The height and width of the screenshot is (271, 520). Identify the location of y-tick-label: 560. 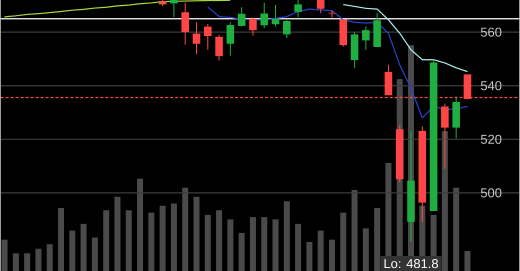
(491, 32).